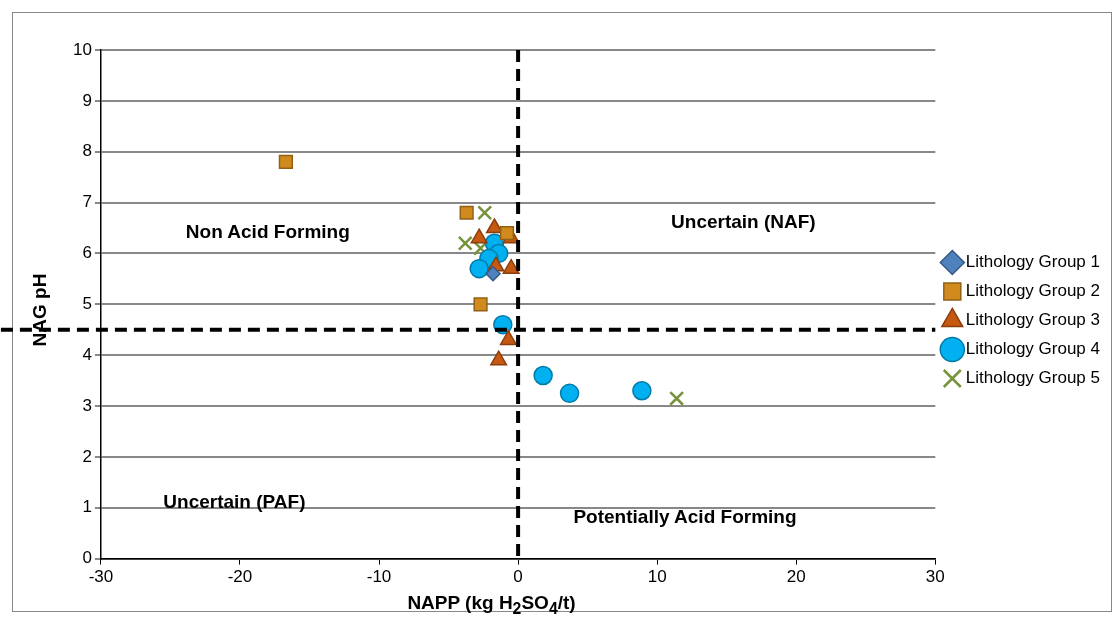 The width and height of the screenshot is (1120, 619). What do you see at coordinates (1032, 291) in the screenshot?
I see `legend-label: Lithology Group 2` at bounding box center [1032, 291].